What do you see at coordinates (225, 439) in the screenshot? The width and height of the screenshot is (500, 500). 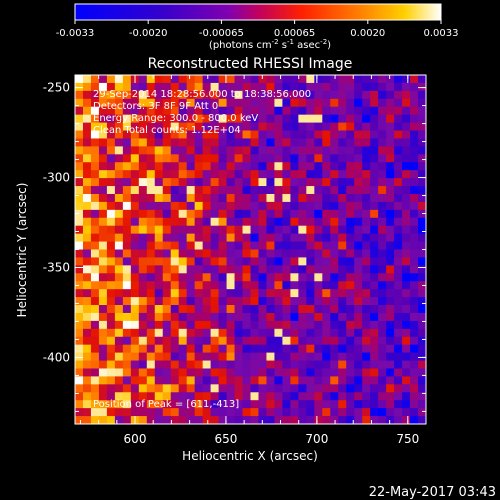 I see `x-tick-label: 650` at bounding box center [225, 439].